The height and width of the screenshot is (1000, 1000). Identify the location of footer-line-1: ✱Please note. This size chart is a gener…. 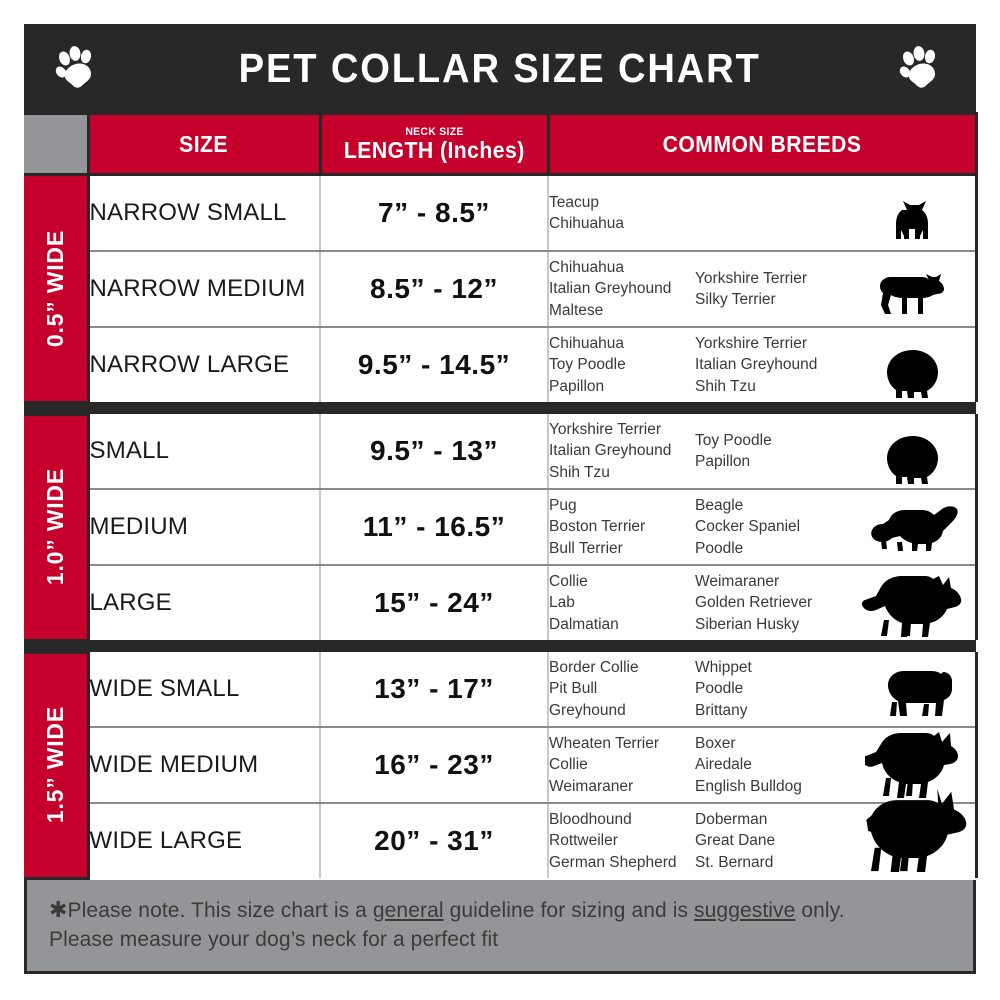
(502, 910).